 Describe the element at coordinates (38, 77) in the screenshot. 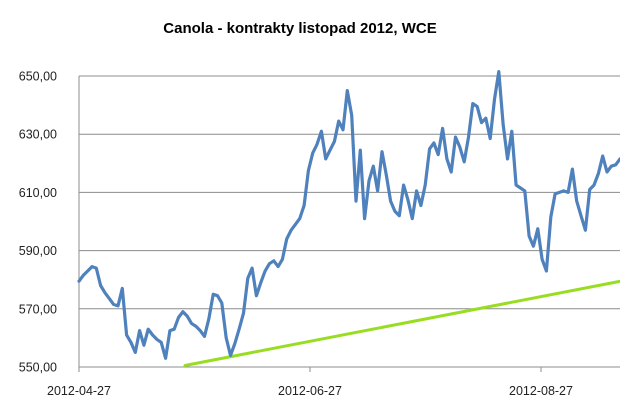

I see `y-tick-label: 650,00` at that location.